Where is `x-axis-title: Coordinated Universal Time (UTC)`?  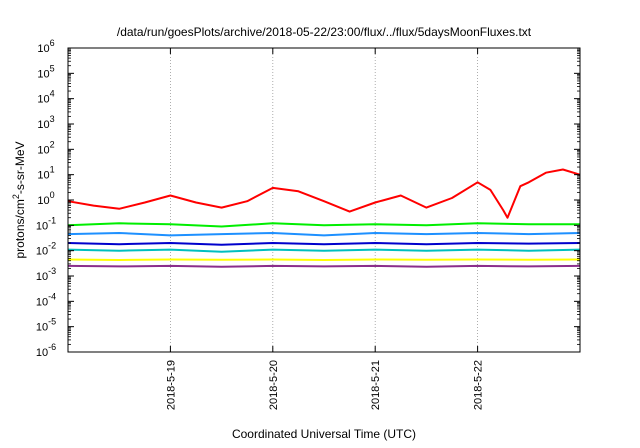
x-axis-title: Coordinated Universal Time (UTC) is located at coordinates (324, 434).